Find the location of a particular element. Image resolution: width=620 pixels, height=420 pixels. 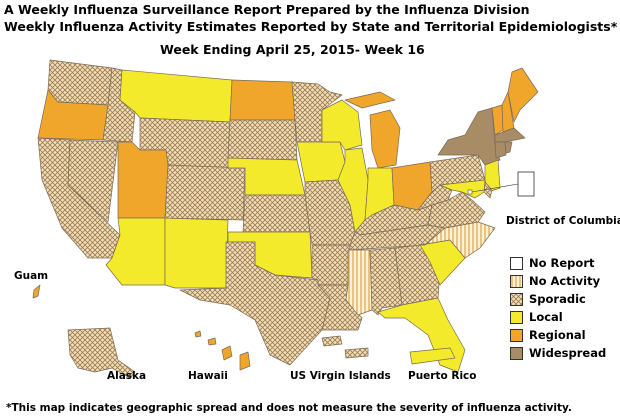

state-MS is located at coordinates (359, 282).